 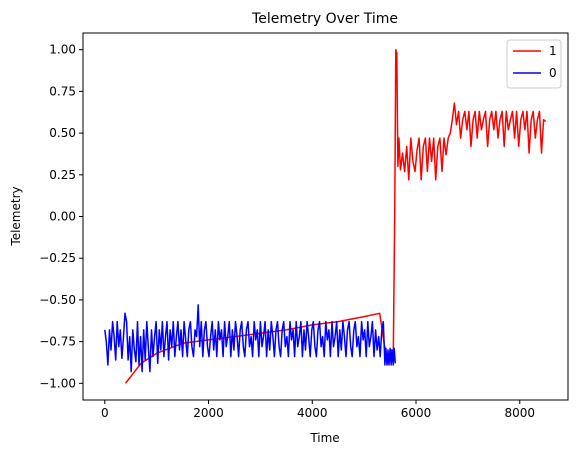 I want to click on y-tick-label: 0.50, so click(x=62, y=133).